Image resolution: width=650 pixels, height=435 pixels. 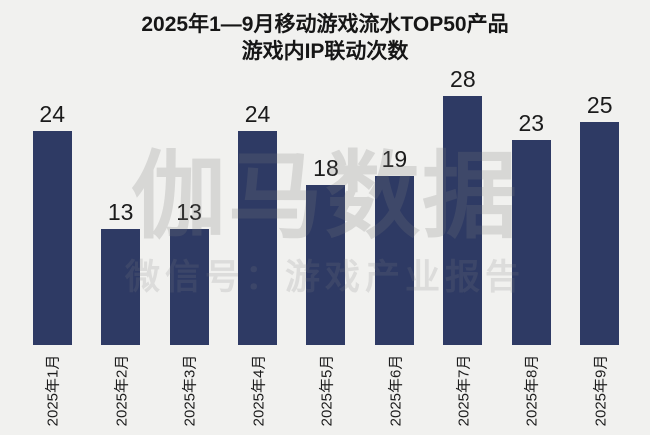 I want to click on chart-title-line-2: 游戏内IP联动次数, so click(x=325, y=51).